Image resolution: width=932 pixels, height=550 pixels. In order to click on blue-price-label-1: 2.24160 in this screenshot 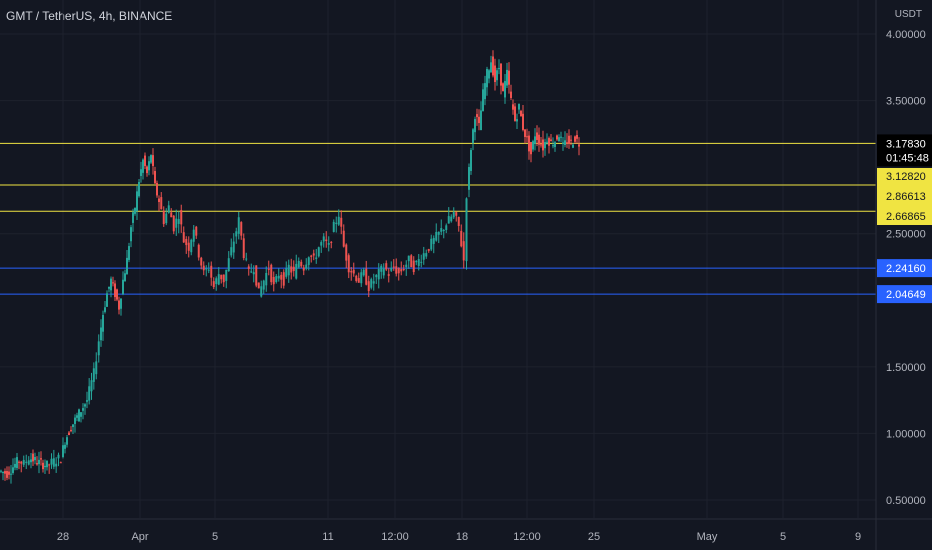, I will do `click(906, 269)`.